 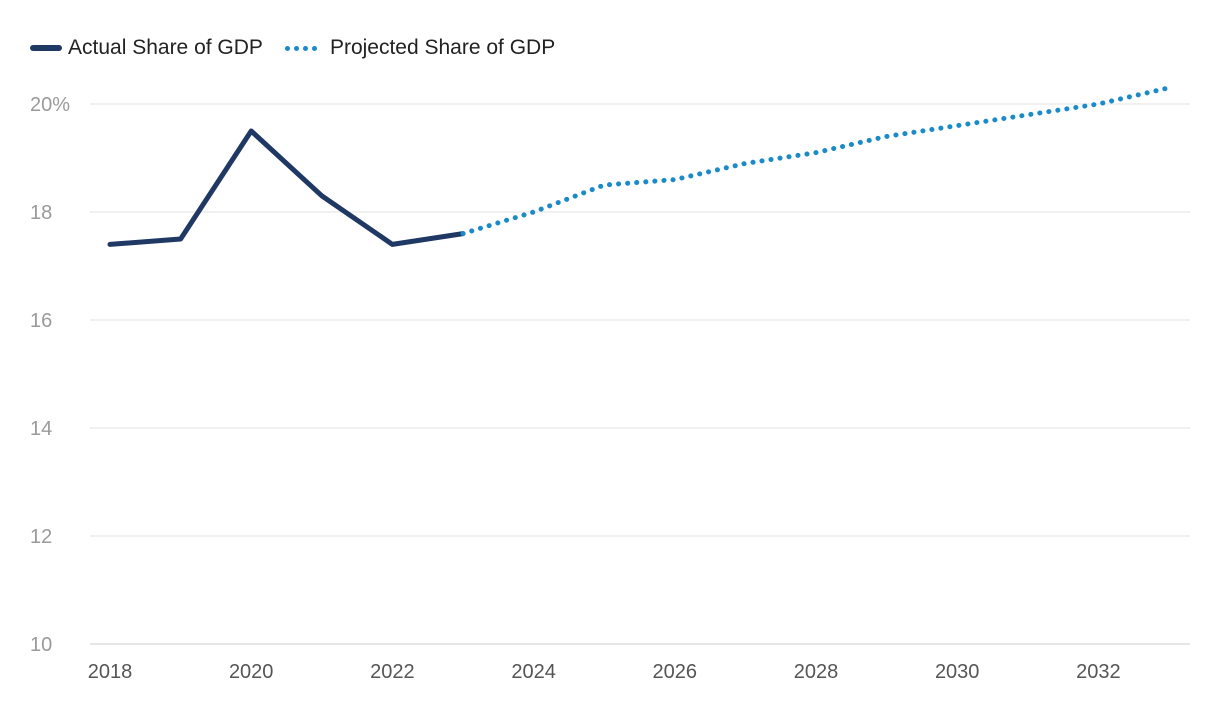 I want to click on x-tick-label-2024: 2024, so click(x=533, y=672).